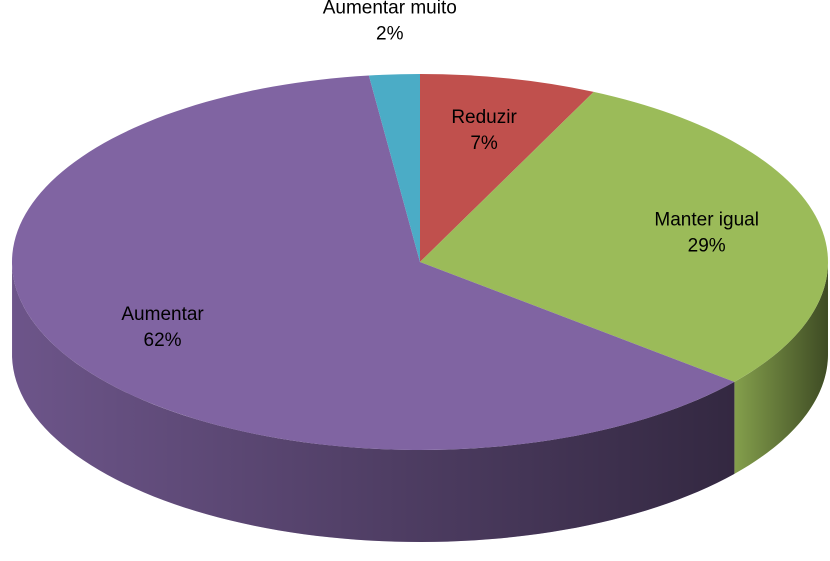  Describe the element at coordinates (390, 9) in the screenshot. I see `slice-label: Aumentar muito` at that location.